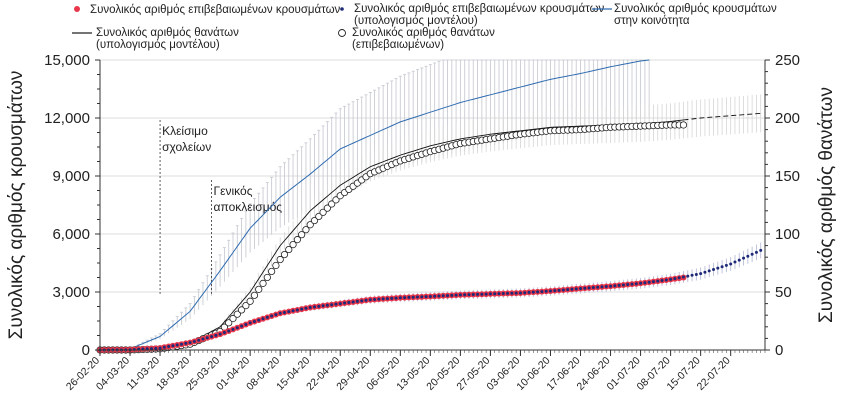  Describe the element at coordinates (787, 234) in the screenshot. I see `y-right-tick: 100` at that location.